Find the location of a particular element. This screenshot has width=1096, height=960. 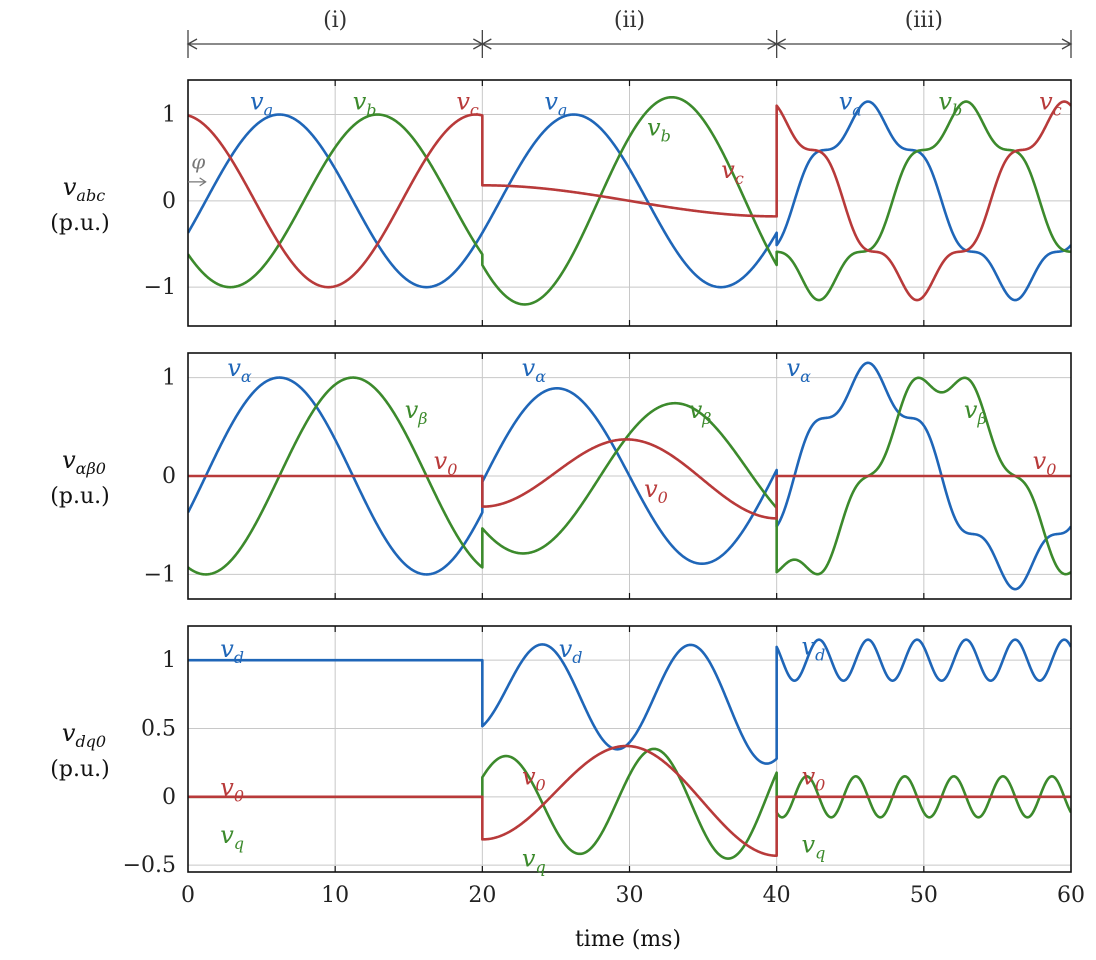

y-tick-label: 0.5 is located at coordinates (158, 729).